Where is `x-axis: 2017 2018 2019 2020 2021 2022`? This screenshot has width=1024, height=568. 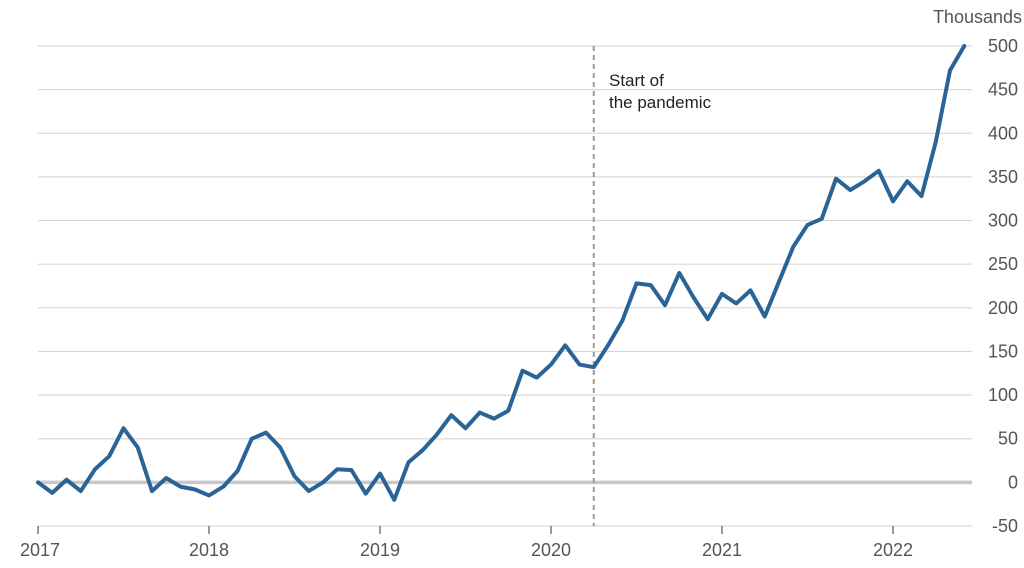
x-axis: 2017 2018 2019 2020 2021 2022 is located at coordinates (466, 543).